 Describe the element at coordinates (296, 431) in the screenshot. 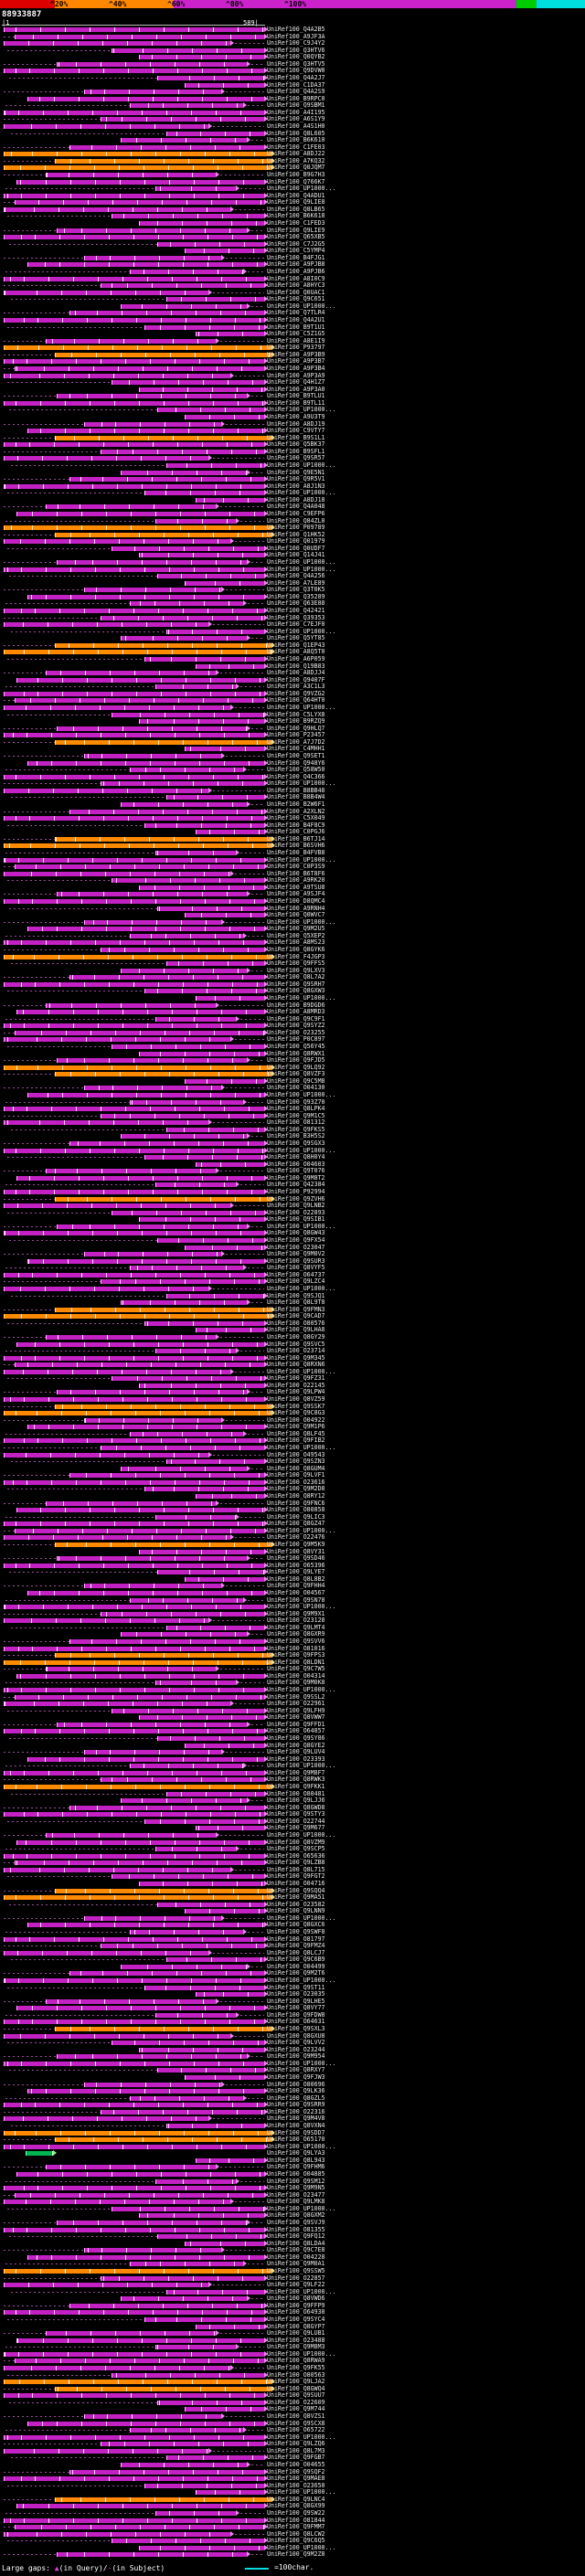

I see `hit-label: UniRef100_C9VTY7` at that location.